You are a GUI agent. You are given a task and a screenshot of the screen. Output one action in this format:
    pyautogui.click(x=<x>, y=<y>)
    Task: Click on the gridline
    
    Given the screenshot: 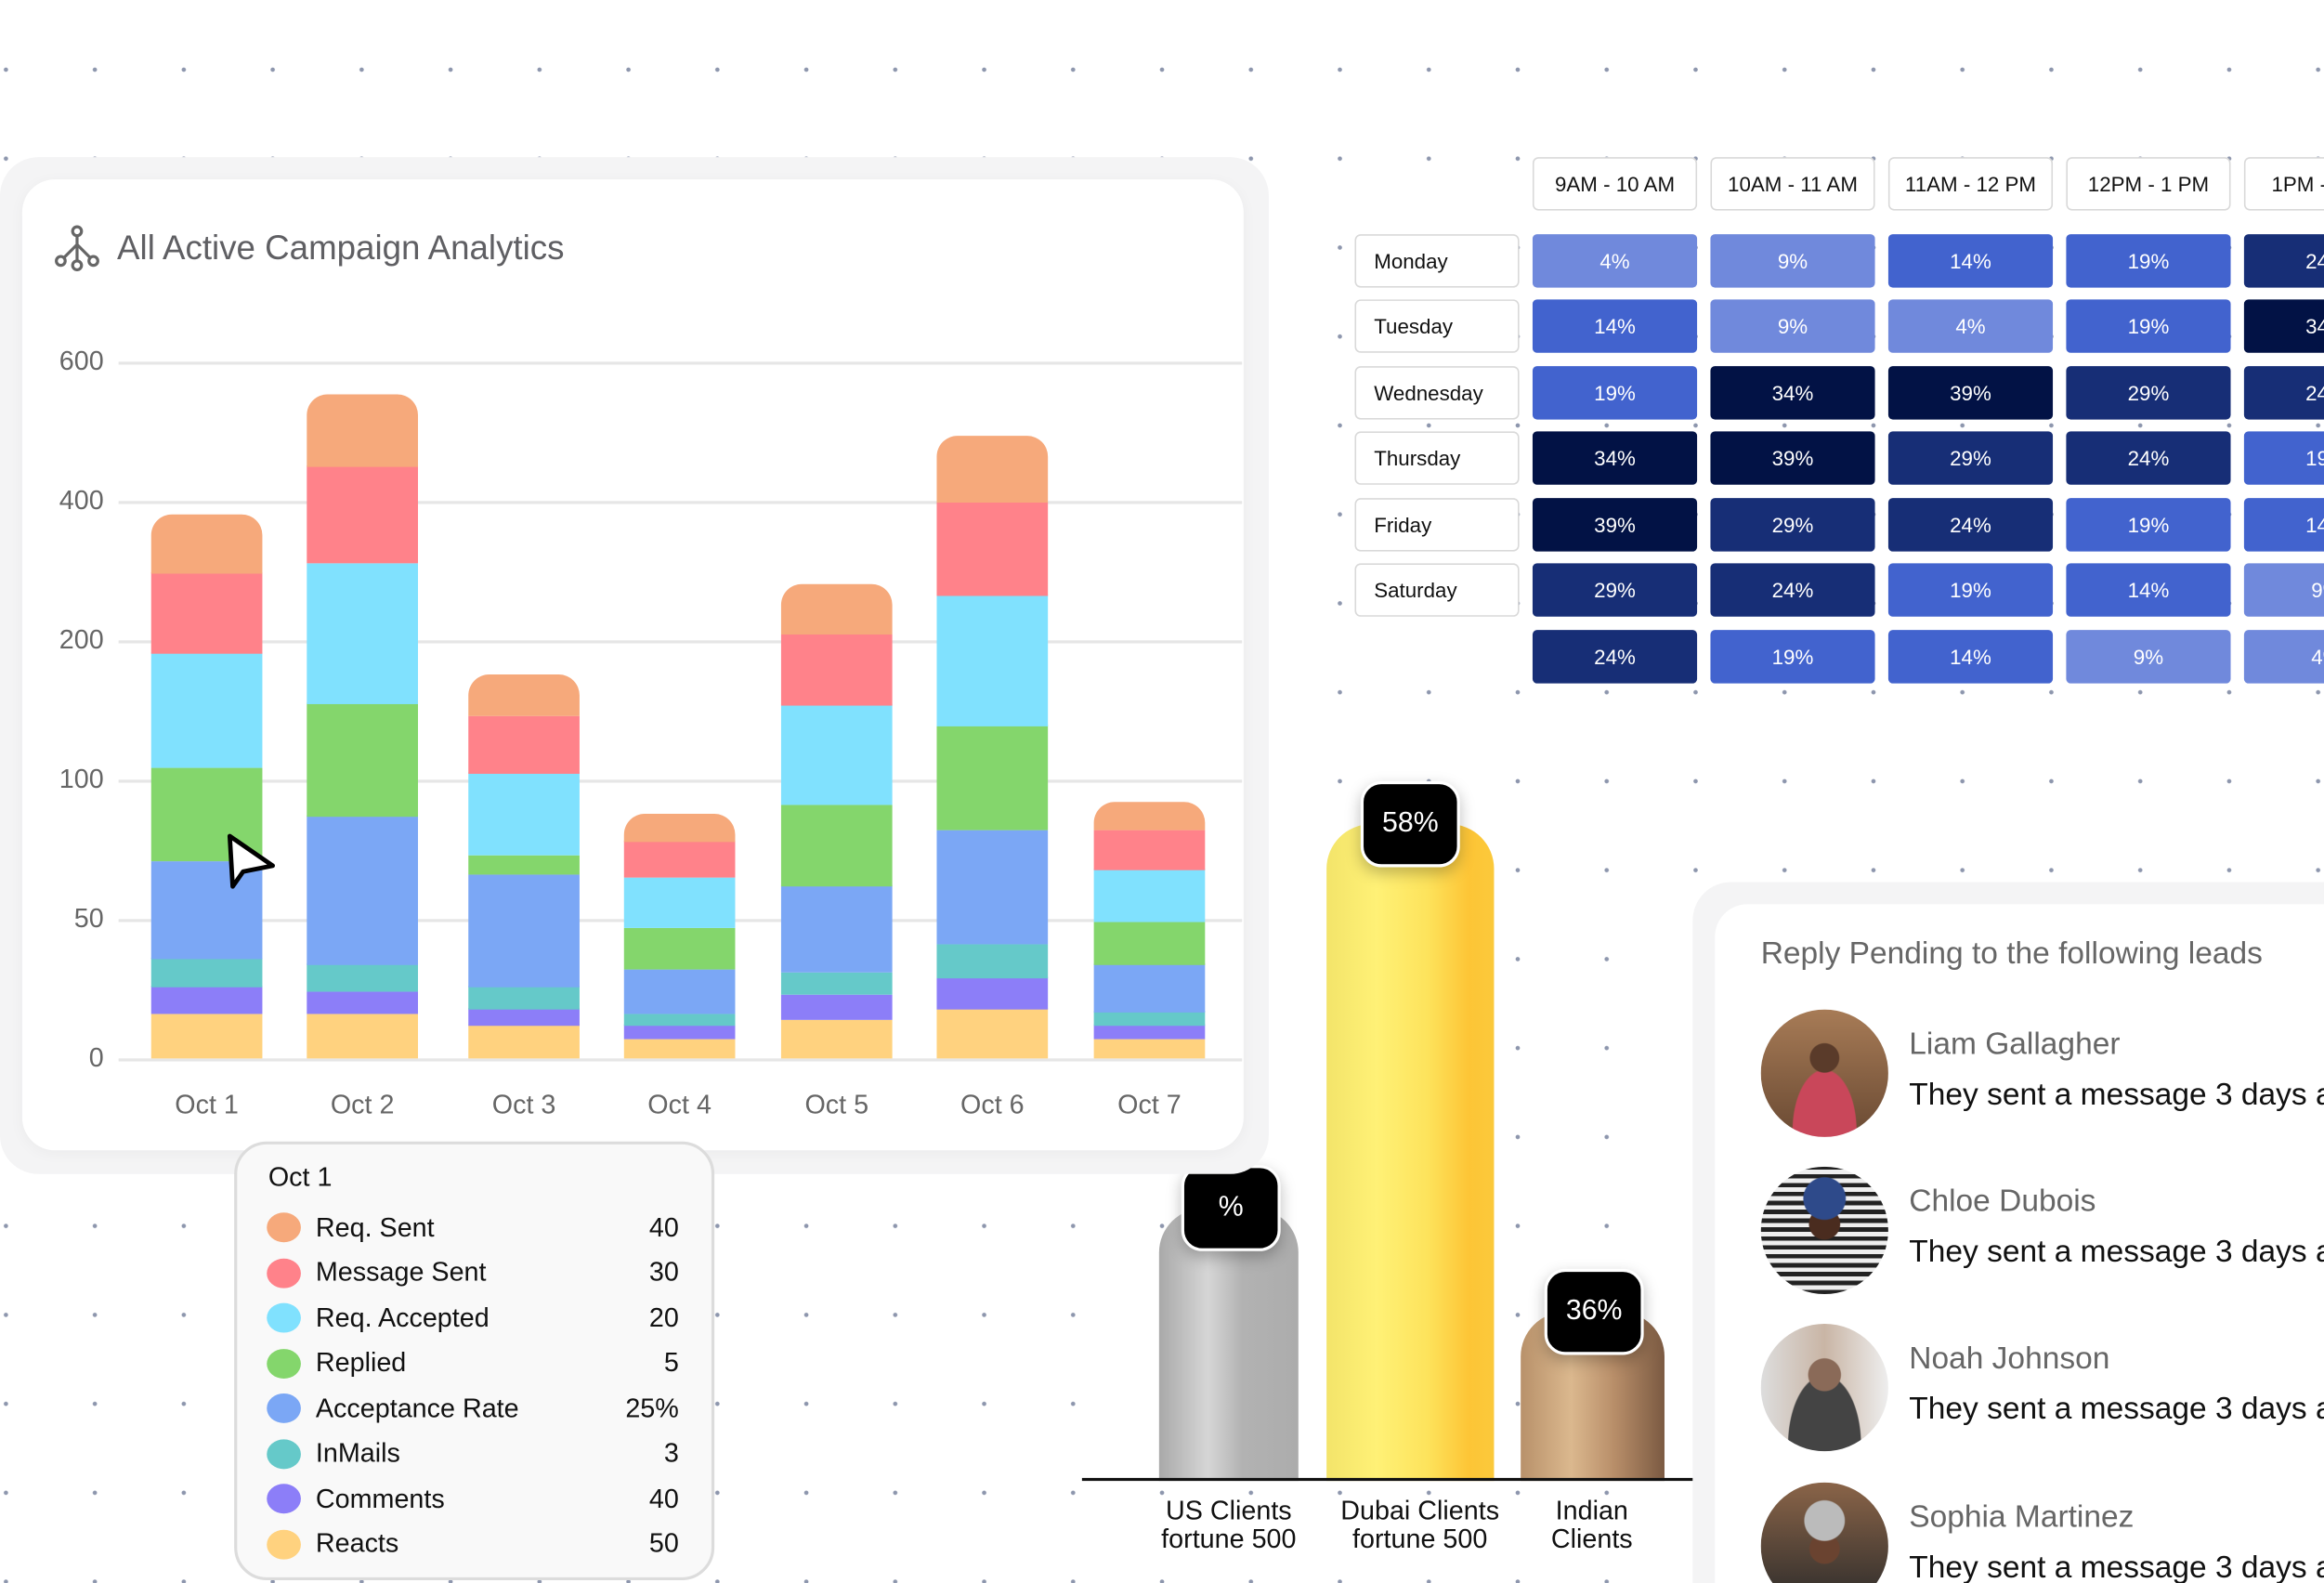 What is the action you would take?
    pyautogui.click(x=680, y=641)
    